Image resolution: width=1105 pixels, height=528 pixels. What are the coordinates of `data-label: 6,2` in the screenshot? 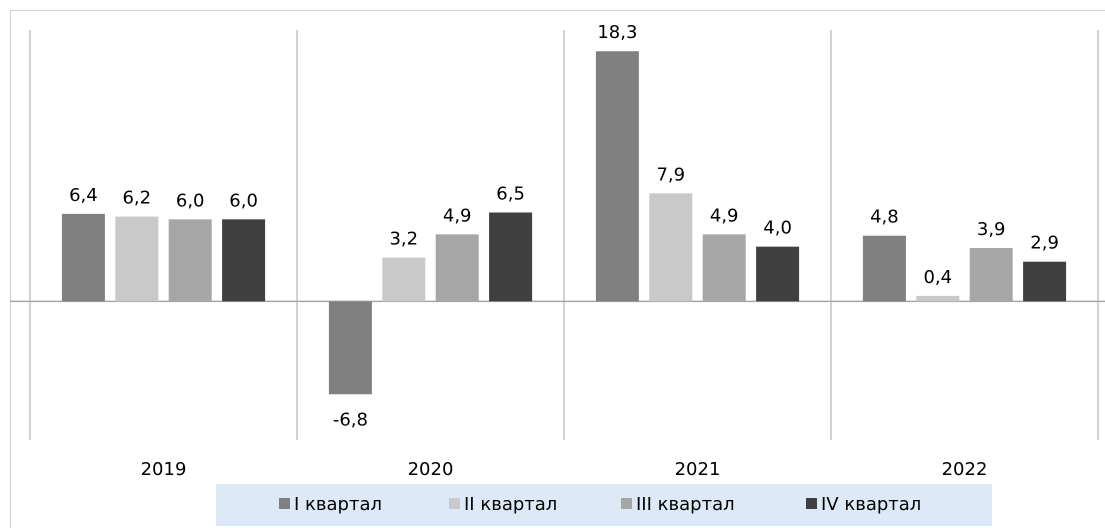 It's located at (136, 198).